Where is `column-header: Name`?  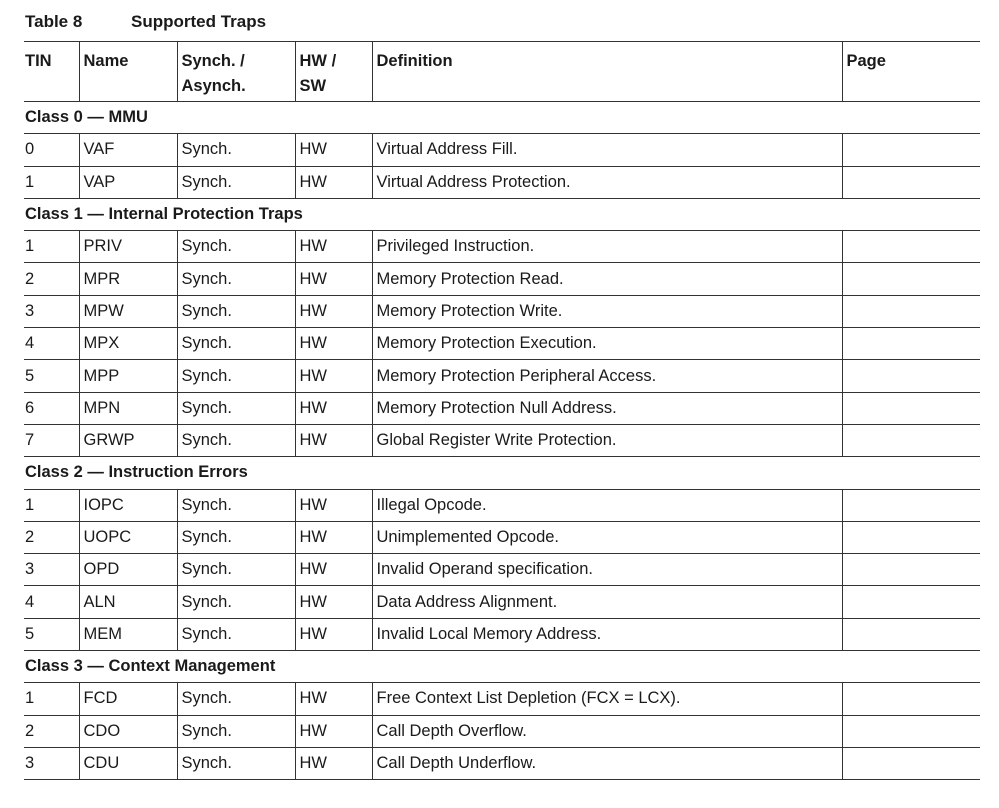 column-header: Name is located at coordinates (127, 71).